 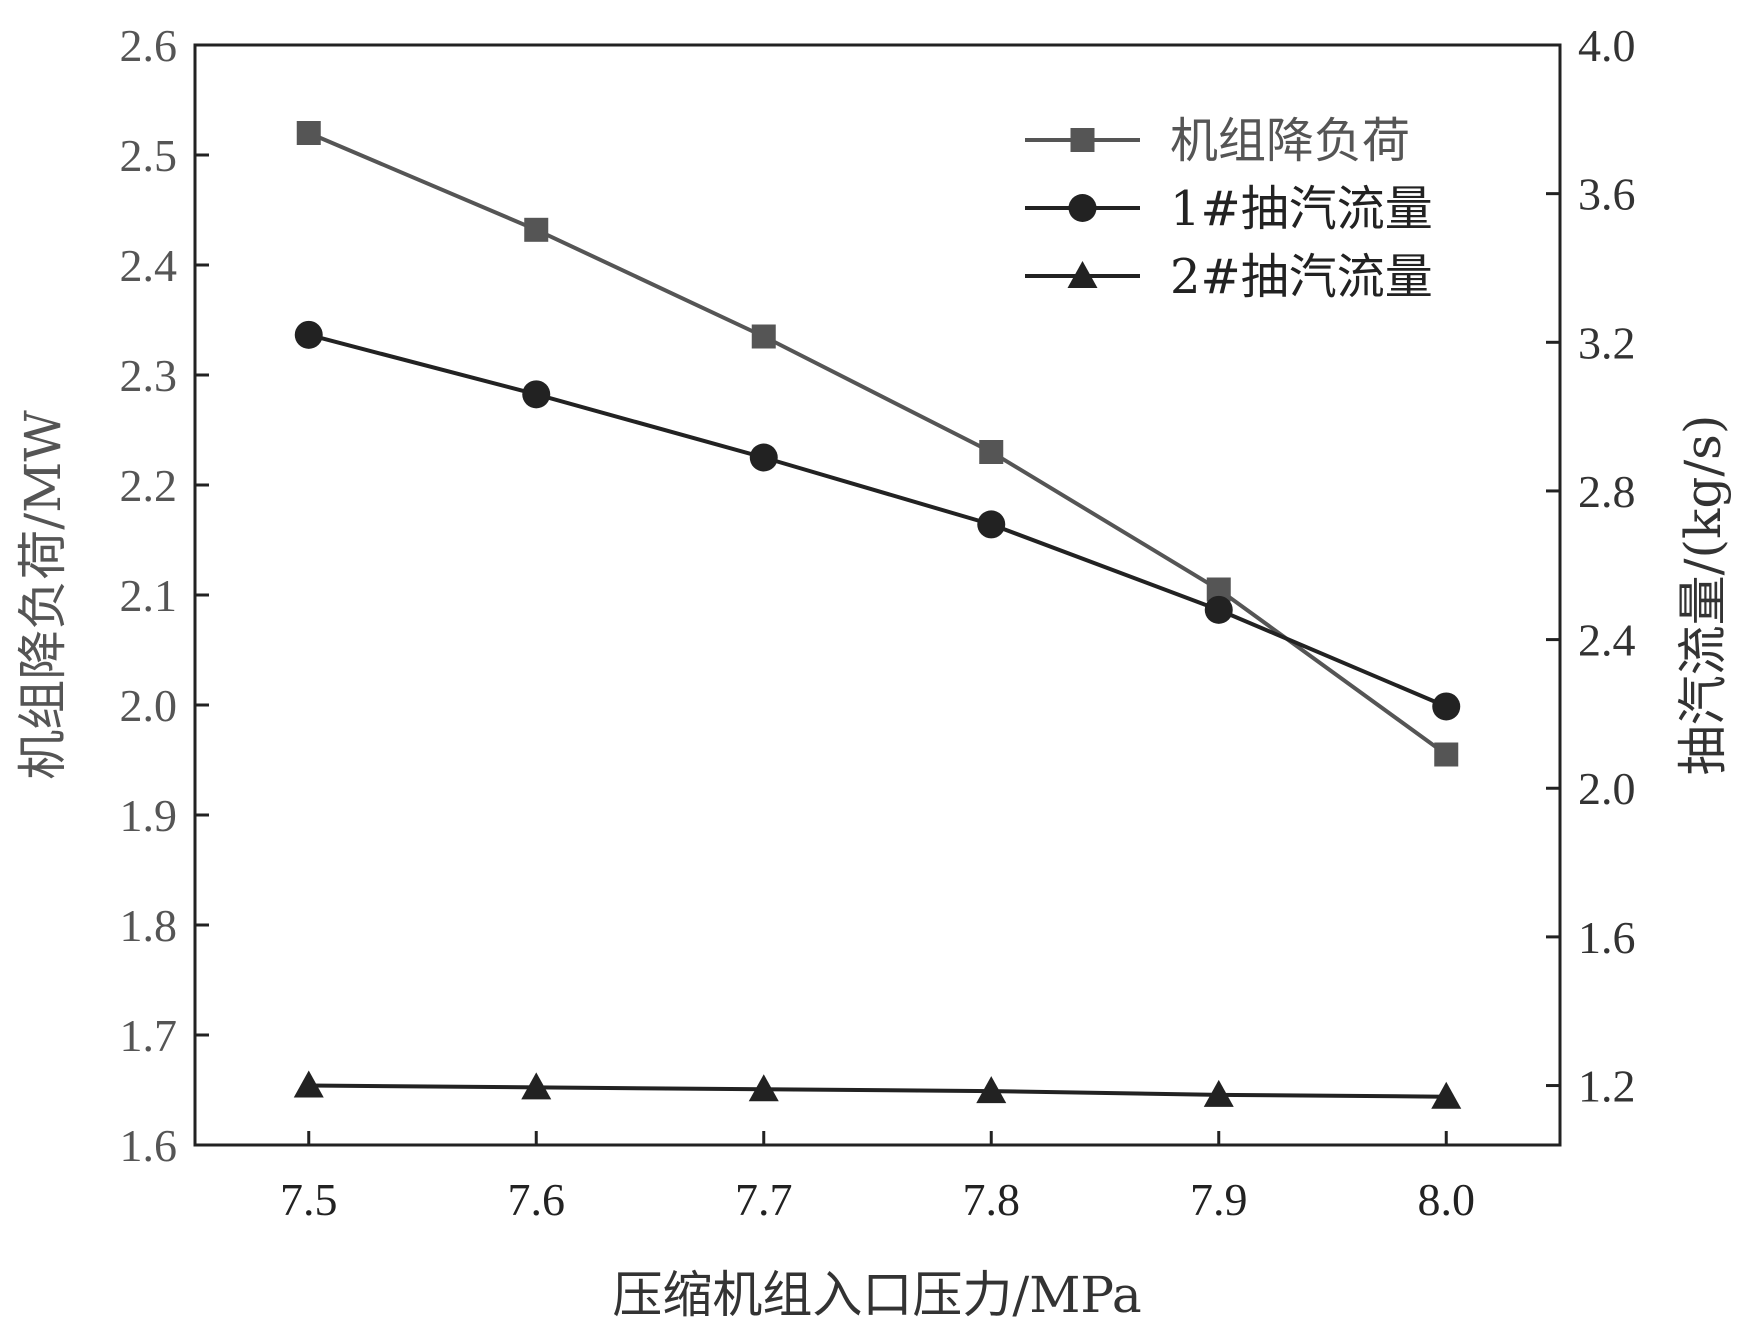 I want to click on x-tick-label: 8.0, so click(x=1447, y=1199).